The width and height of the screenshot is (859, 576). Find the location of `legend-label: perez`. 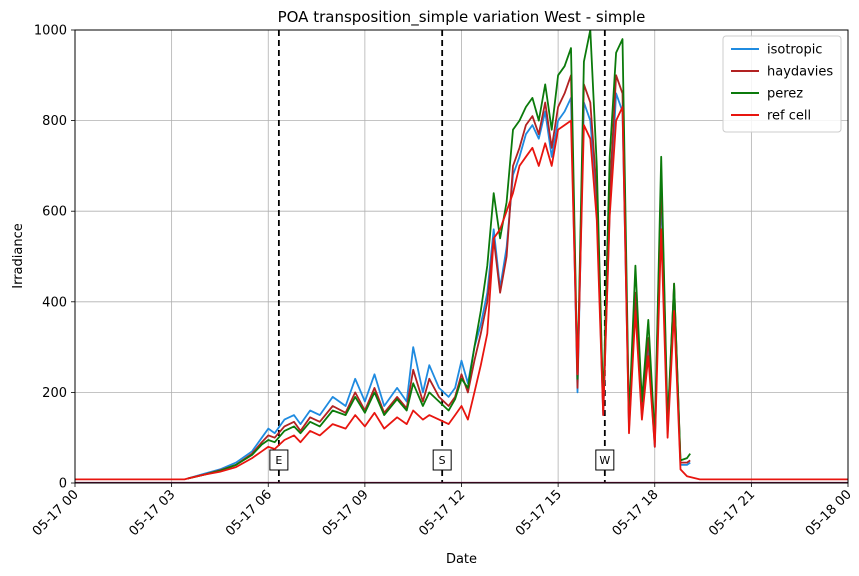

legend-label: perez is located at coordinates (785, 94).